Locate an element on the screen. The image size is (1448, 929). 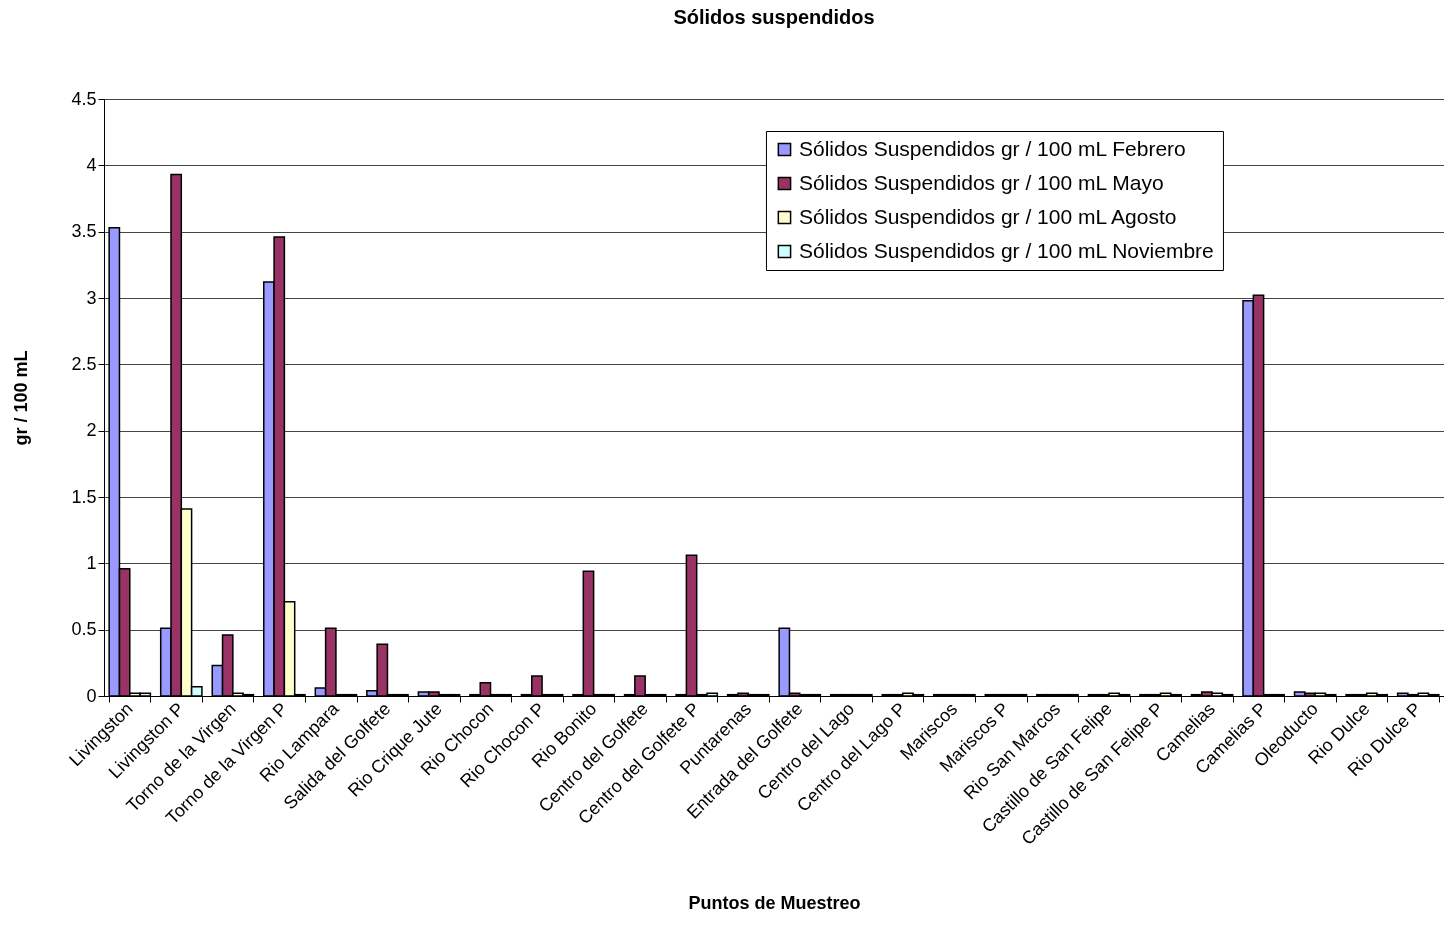
y-tick-label: 3 is located at coordinates (91, 297).